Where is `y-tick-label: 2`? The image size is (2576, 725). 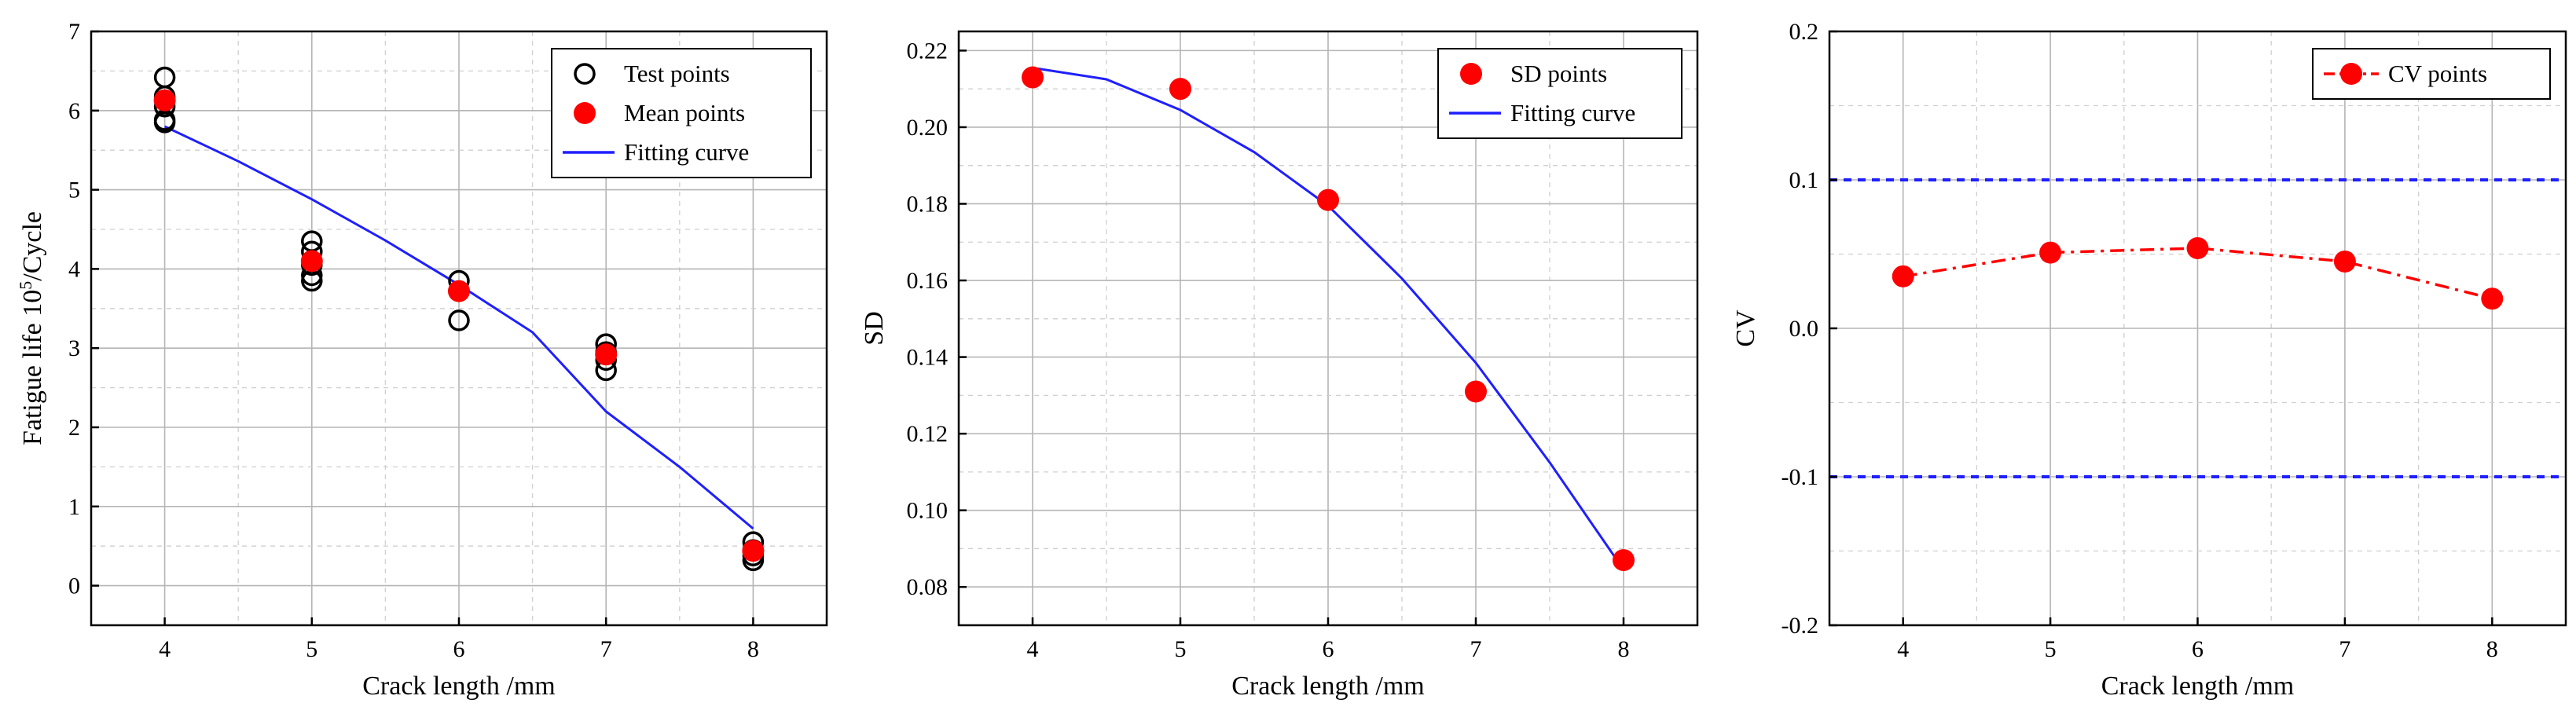
y-tick-label: 2 is located at coordinates (74, 428).